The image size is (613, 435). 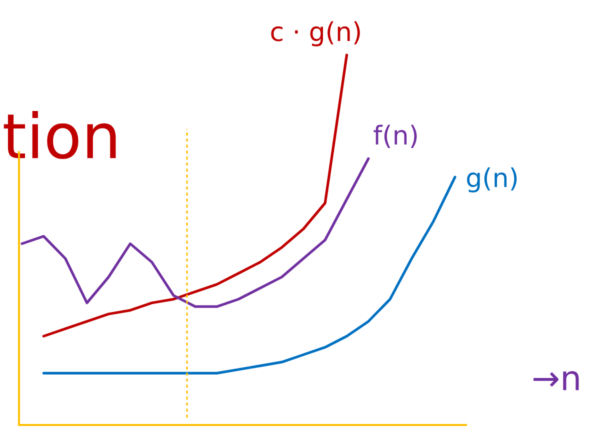 I want to click on series-label: f(n), so click(x=395, y=136).